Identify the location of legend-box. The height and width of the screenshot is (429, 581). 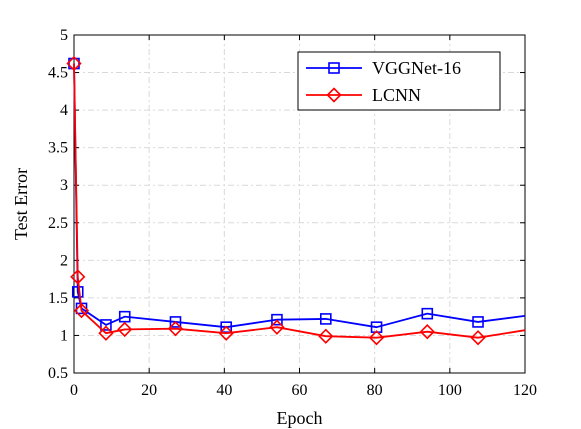
(399, 81).